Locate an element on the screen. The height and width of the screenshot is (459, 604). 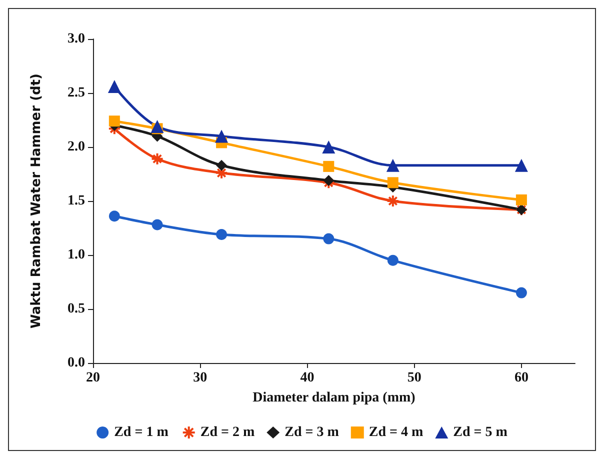
legend-label: Zd = 3 m is located at coordinates (312, 432).